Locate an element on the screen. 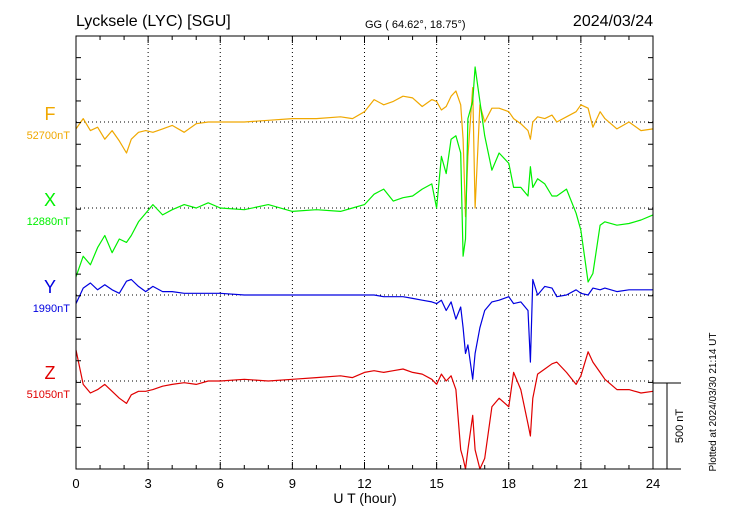 The image size is (730, 520). x-tick-label: 21 is located at coordinates (581, 483).